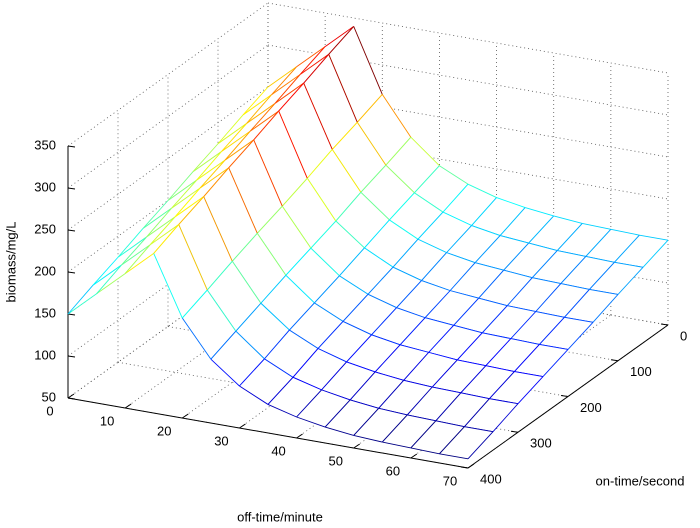  What do you see at coordinates (280, 516) in the screenshot?
I see `x-axis-label: off-time/minute` at bounding box center [280, 516].